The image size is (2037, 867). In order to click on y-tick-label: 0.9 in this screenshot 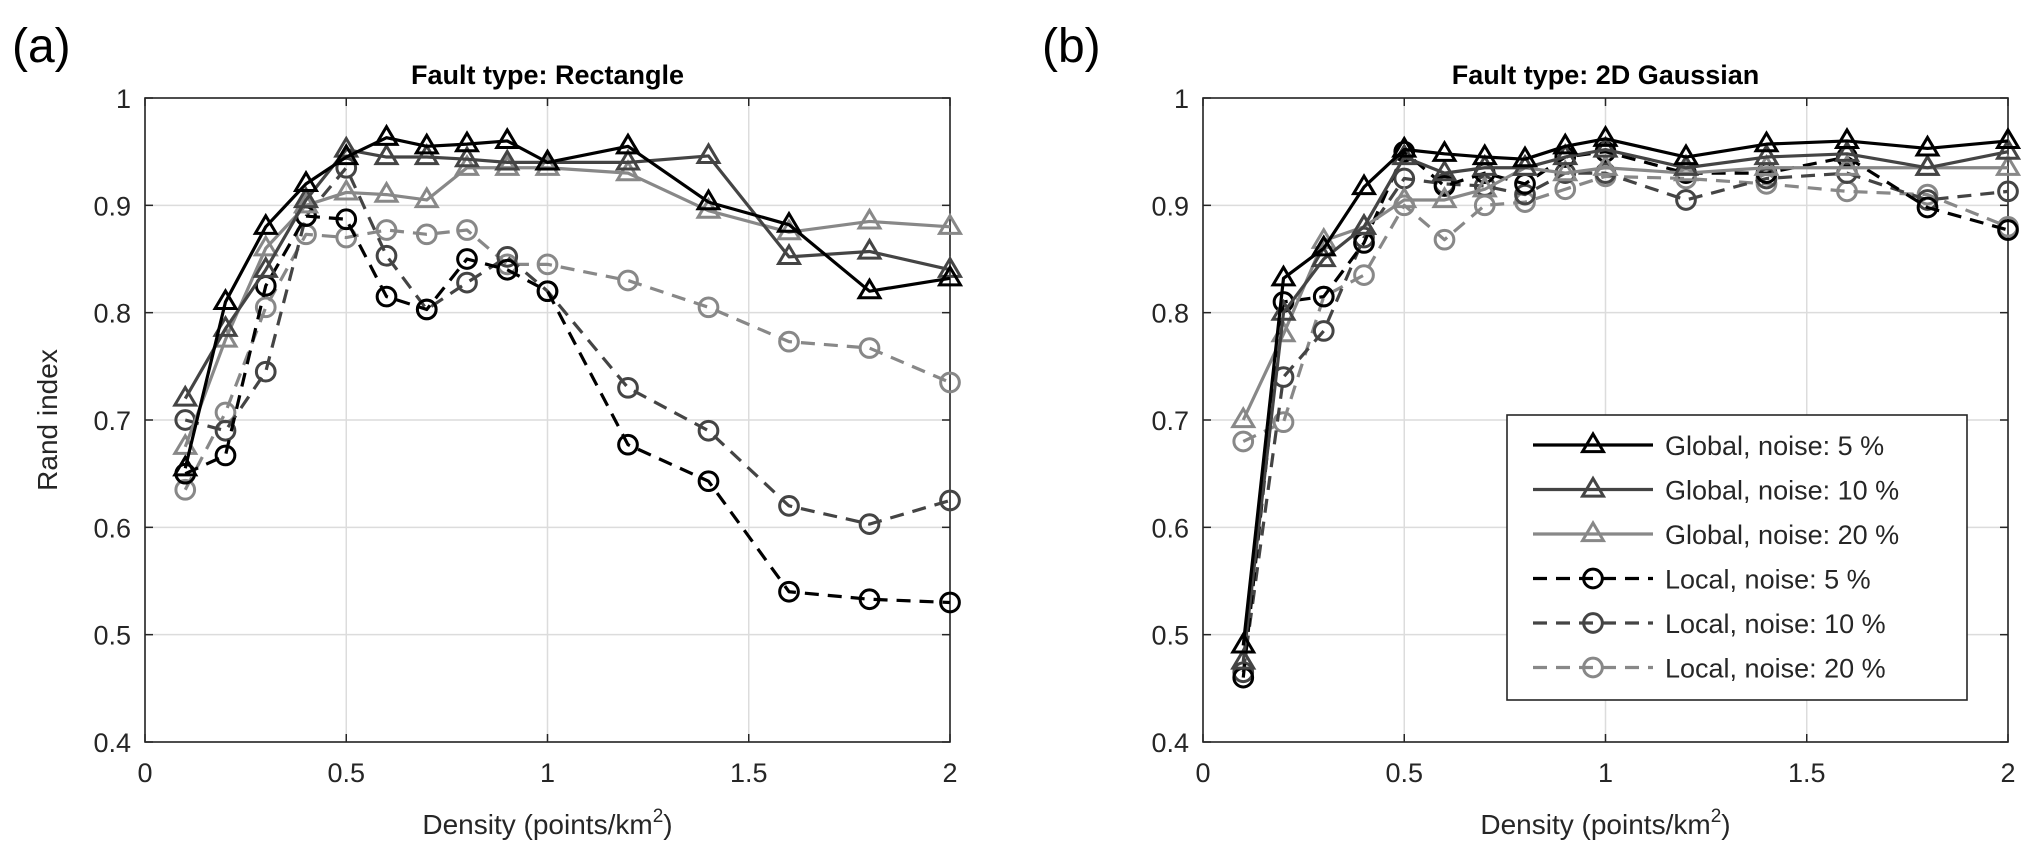, I will do `click(112, 206)`.